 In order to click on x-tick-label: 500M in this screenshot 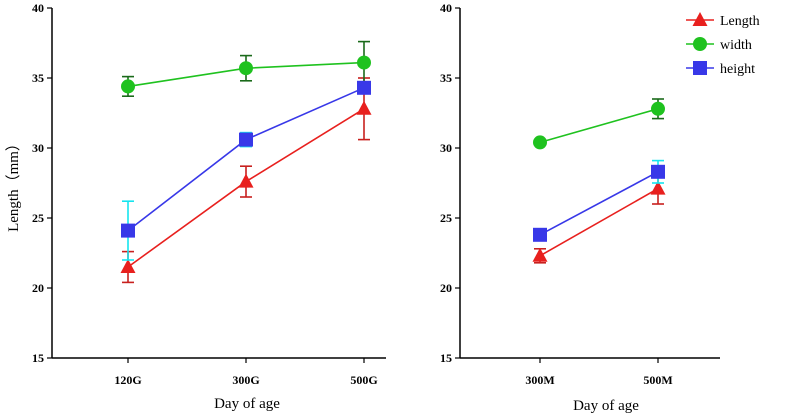, I will do `click(657, 380)`.